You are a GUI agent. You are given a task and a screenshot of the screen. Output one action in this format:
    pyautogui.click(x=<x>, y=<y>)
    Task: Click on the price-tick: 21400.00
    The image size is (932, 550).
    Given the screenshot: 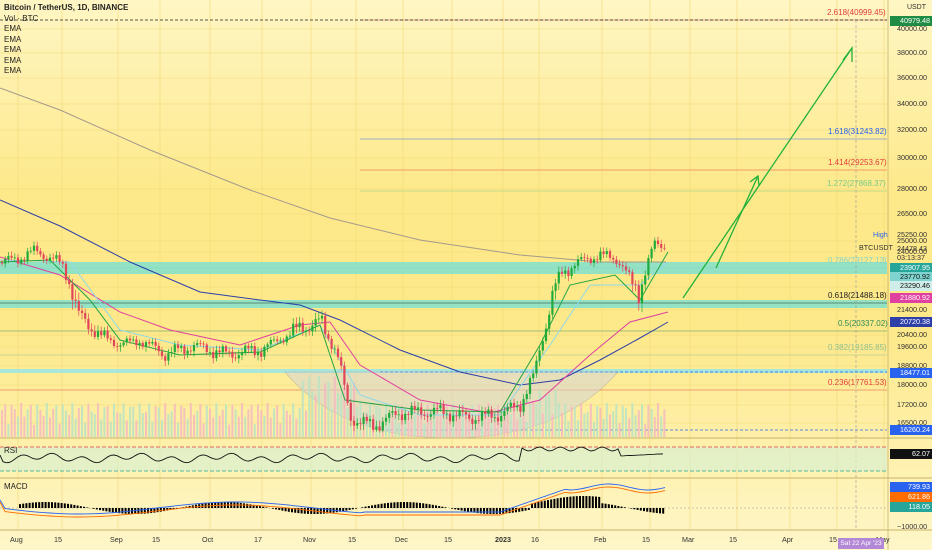 What is the action you would take?
    pyautogui.click(x=912, y=309)
    